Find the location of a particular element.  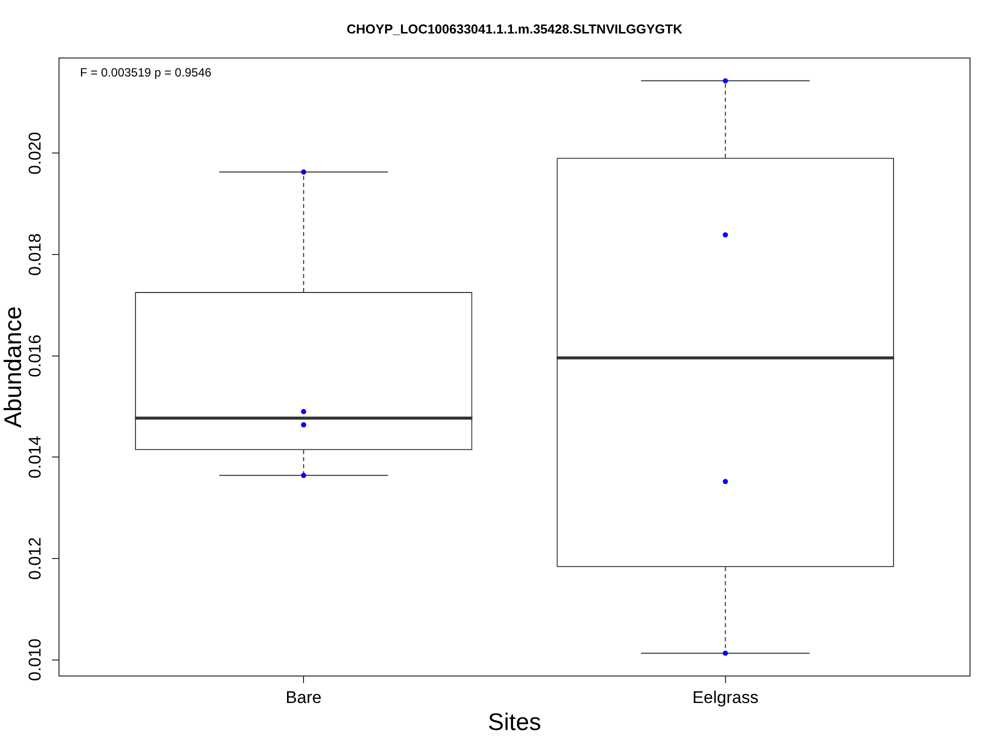

y-tick-label: 0.020 is located at coordinates (34, 153).